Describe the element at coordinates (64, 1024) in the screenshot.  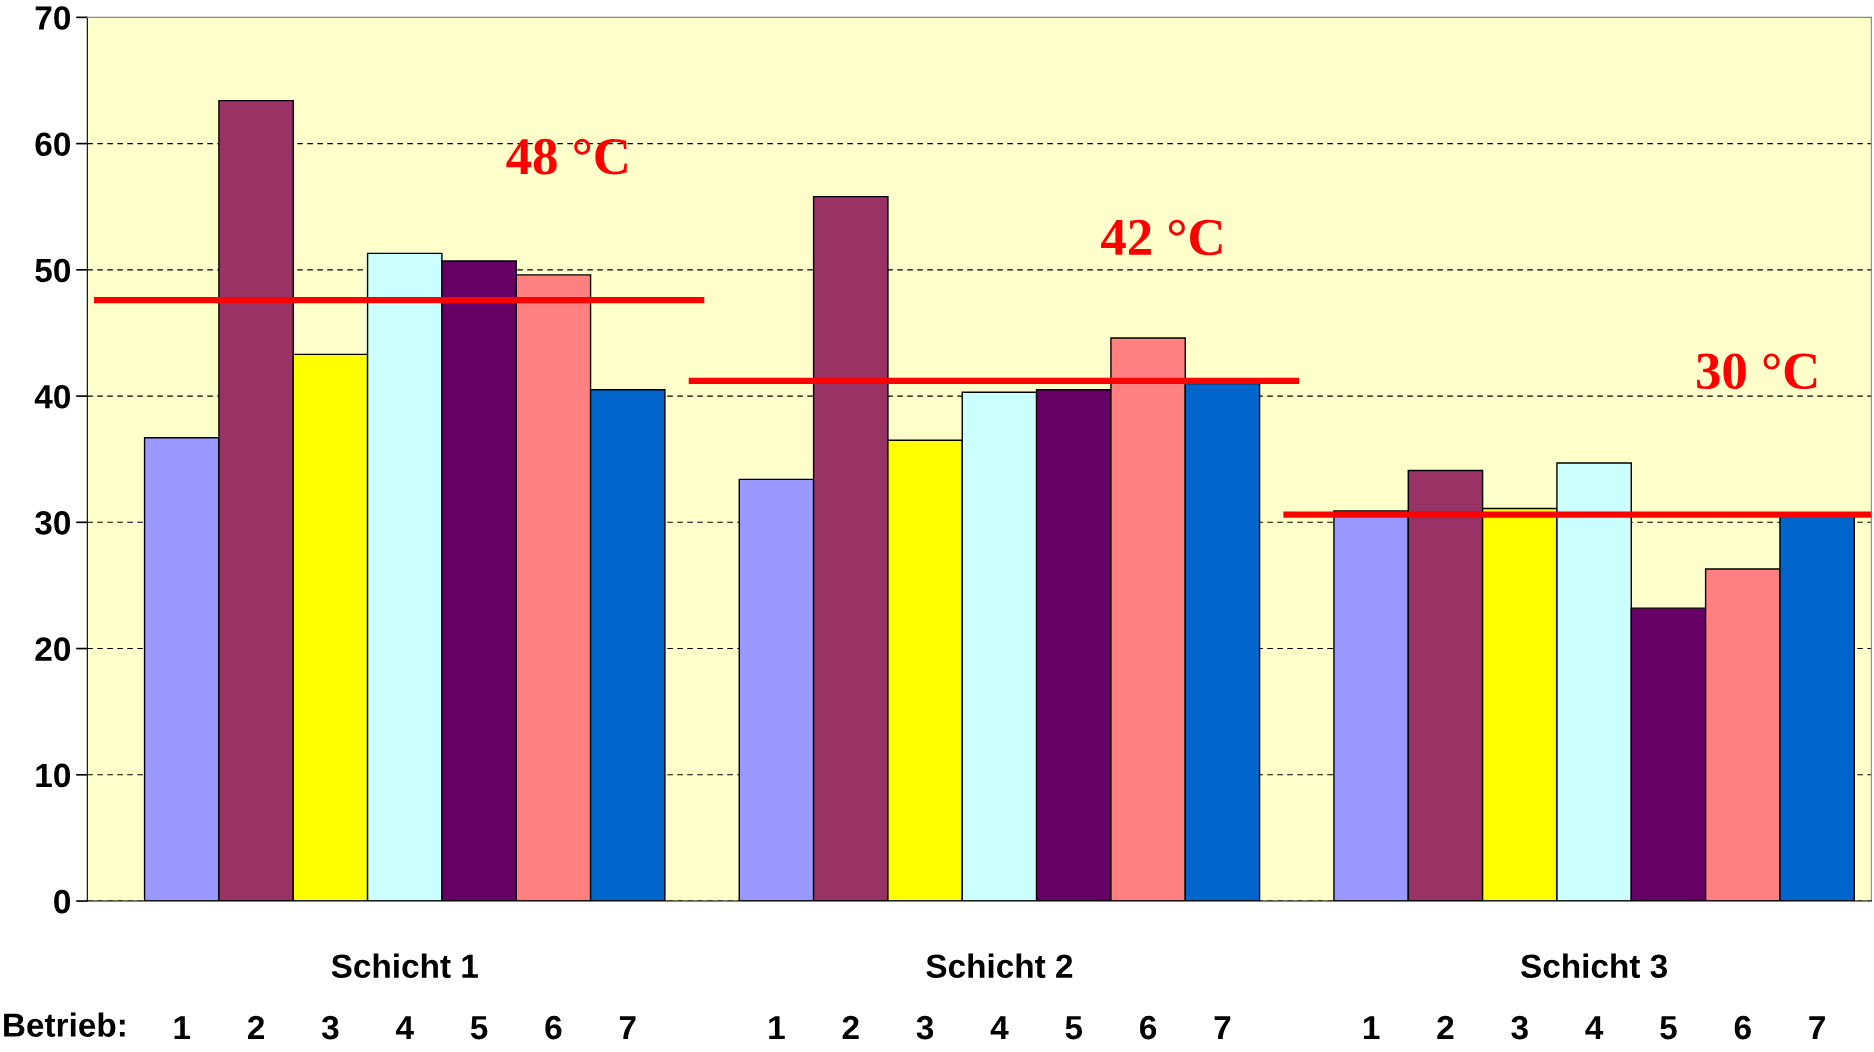
I see `x-axis-title: Betrieb:` at that location.